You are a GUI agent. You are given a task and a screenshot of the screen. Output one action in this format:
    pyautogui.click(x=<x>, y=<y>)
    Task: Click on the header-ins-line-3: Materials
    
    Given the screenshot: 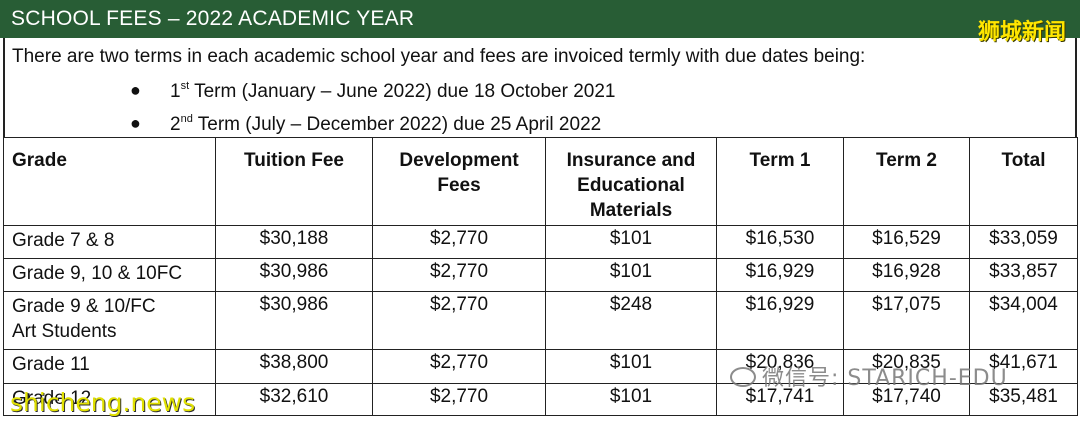 What is the action you would take?
    pyautogui.click(x=631, y=210)
    